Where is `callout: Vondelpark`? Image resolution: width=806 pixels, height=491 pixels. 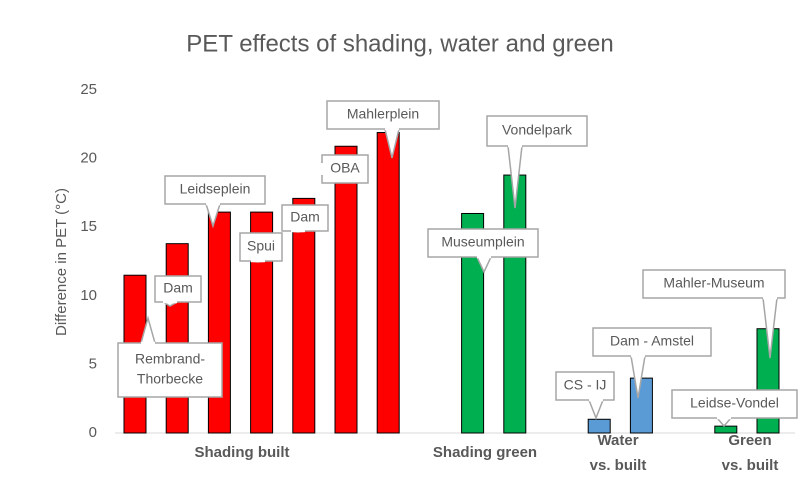 callout: Vondelpark is located at coordinates (537, 162).